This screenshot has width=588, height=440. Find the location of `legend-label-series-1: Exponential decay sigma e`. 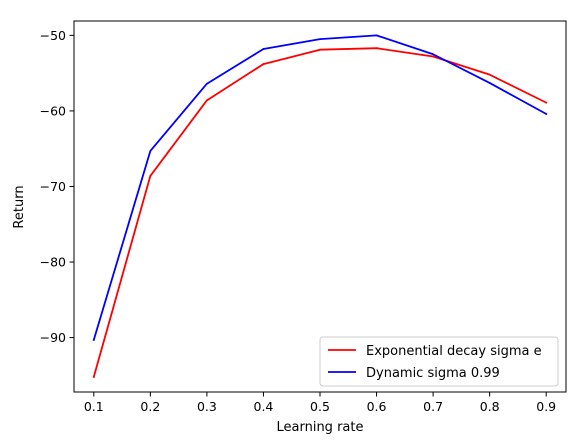

legend-label-series-1: Exponential decay sigma e is located at coordinates (454, 351).